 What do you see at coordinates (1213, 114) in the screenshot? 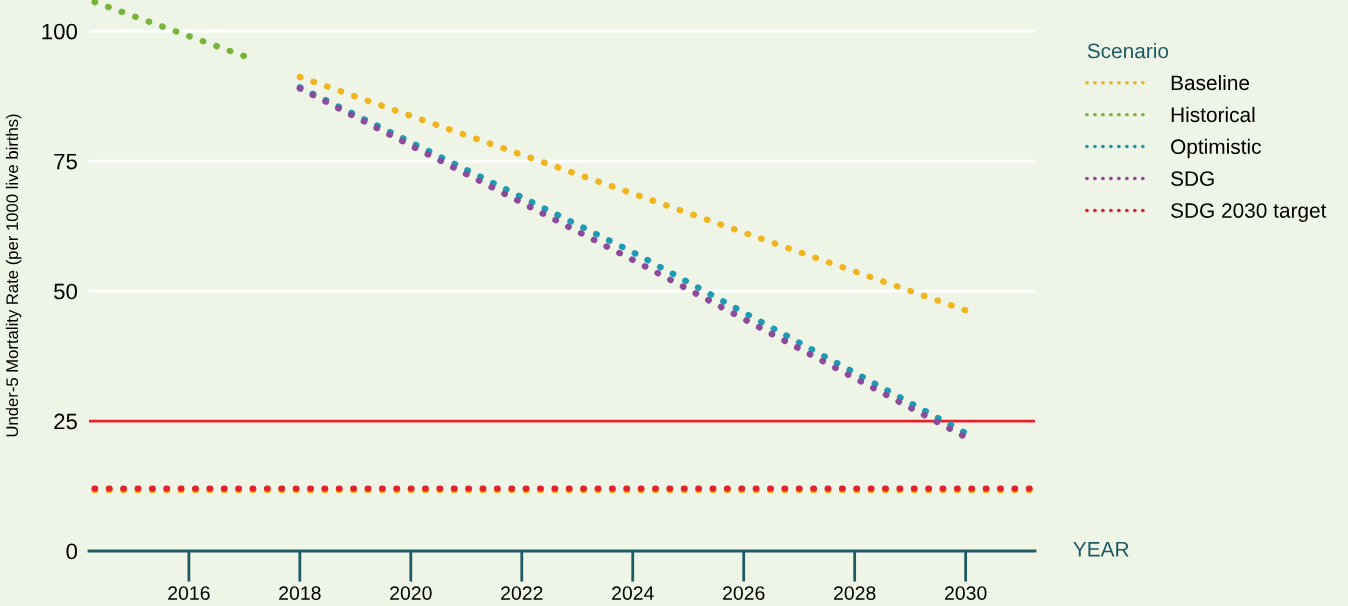
I see `legend-label: Historical` at bounding box center [1213, 114].